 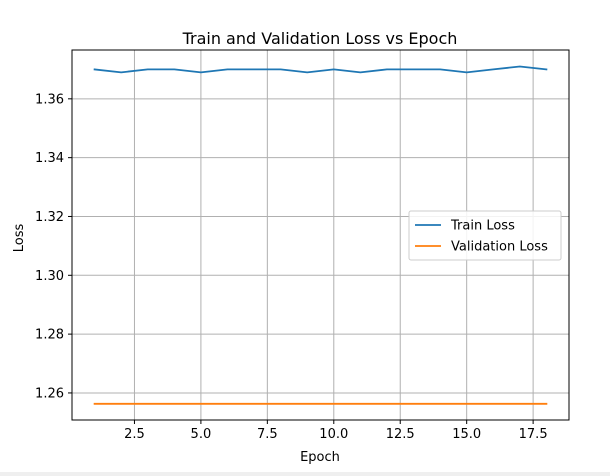 I want to click on y-axis-ticks: 1.26 1.28 1.30 1.32 1.34 1.36, so click(x=53, y=246).